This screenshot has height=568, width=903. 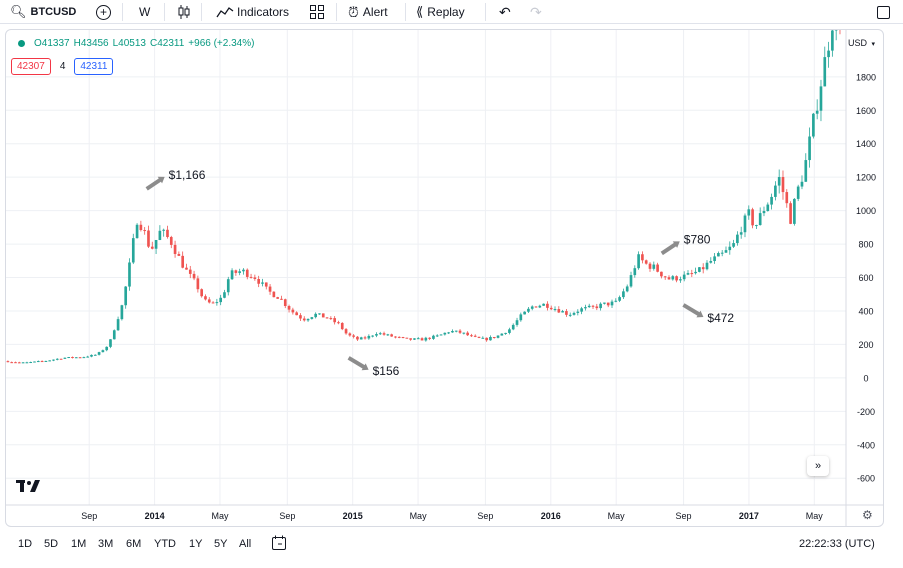 What do you see at coordinates (451, 545) in the screenshot?
I see `bottom-toolbar: 1D 5D 1M 3M 6M YTD 1Y 5Y All` at bounding box center [451, 545].